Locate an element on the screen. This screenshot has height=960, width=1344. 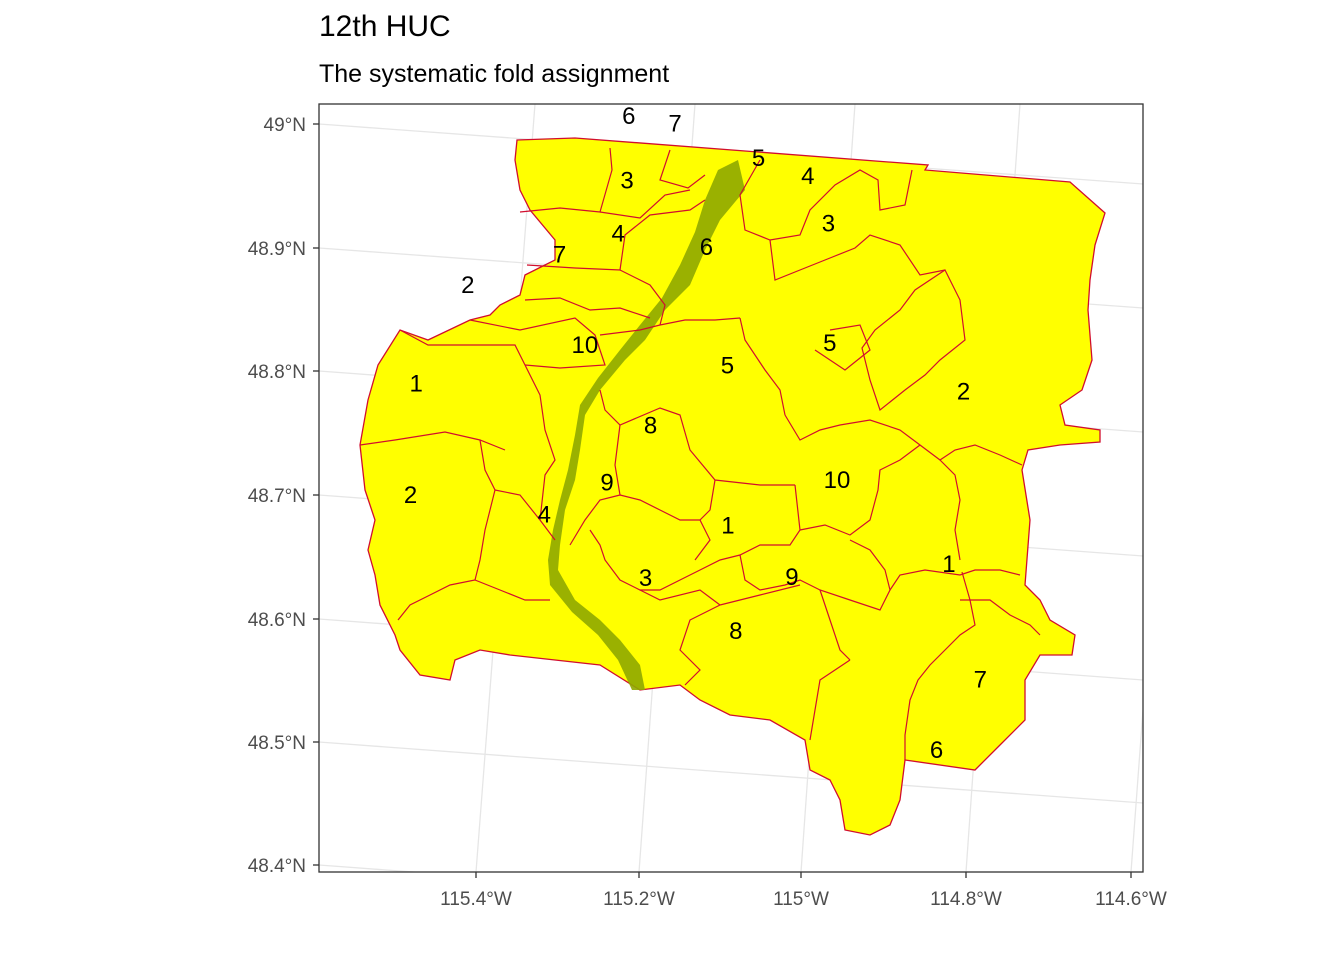
y-tick-label: 48.9°N is located at coordinates (277, 249).